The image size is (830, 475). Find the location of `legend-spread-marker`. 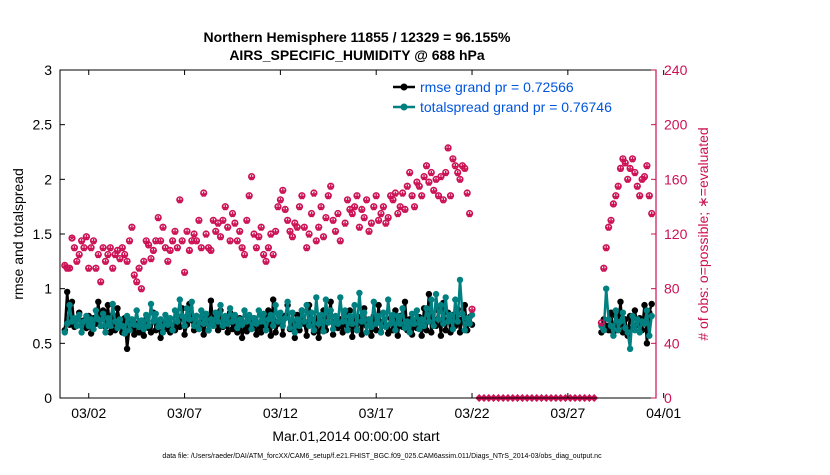

legend-spread-marker is located at coordinates (404, 107).